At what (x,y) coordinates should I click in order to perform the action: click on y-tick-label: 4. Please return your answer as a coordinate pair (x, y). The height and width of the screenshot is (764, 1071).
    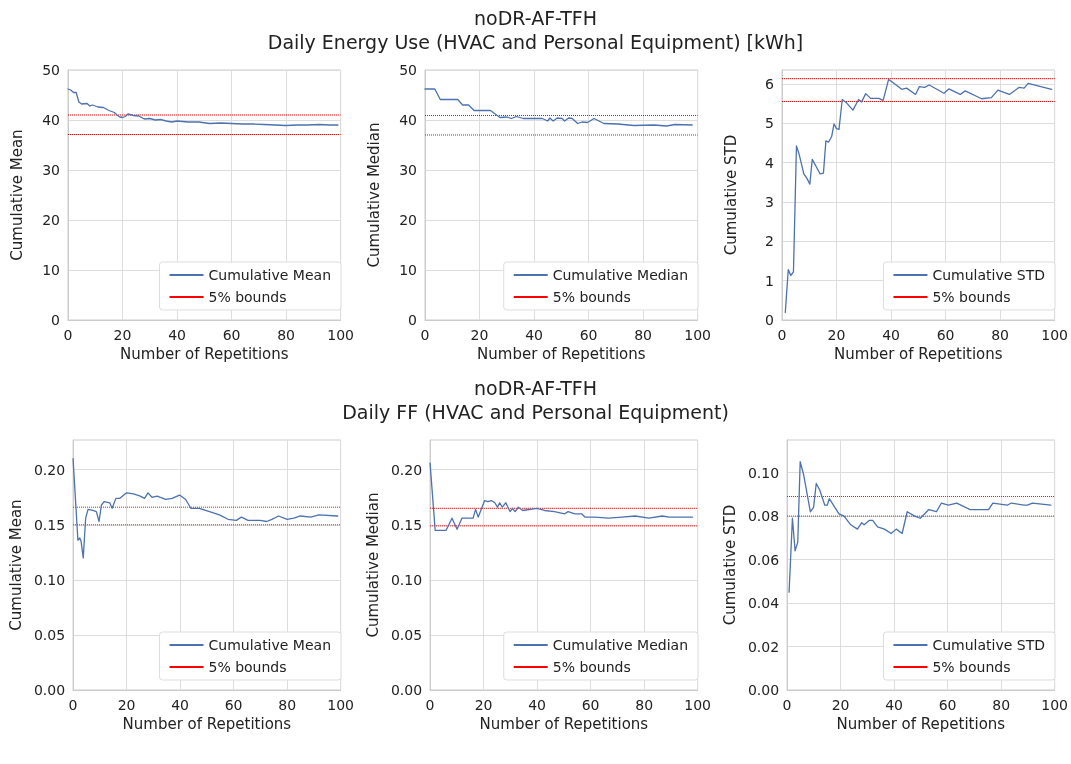
    Looking at the image, I should click on (770, 162).